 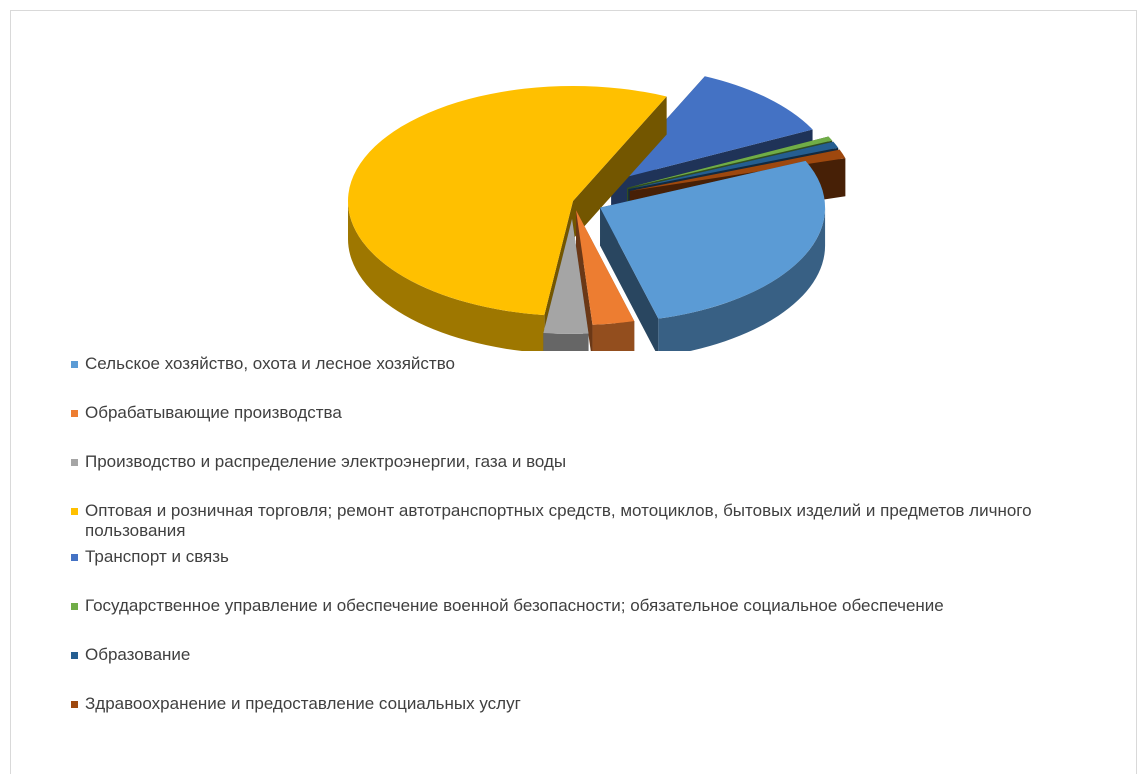 What do you see at coordinates (601, 413) in the screenshot?
I see `legend-item-2: Обрабатывающие производства` at bounding box center [601, 413].